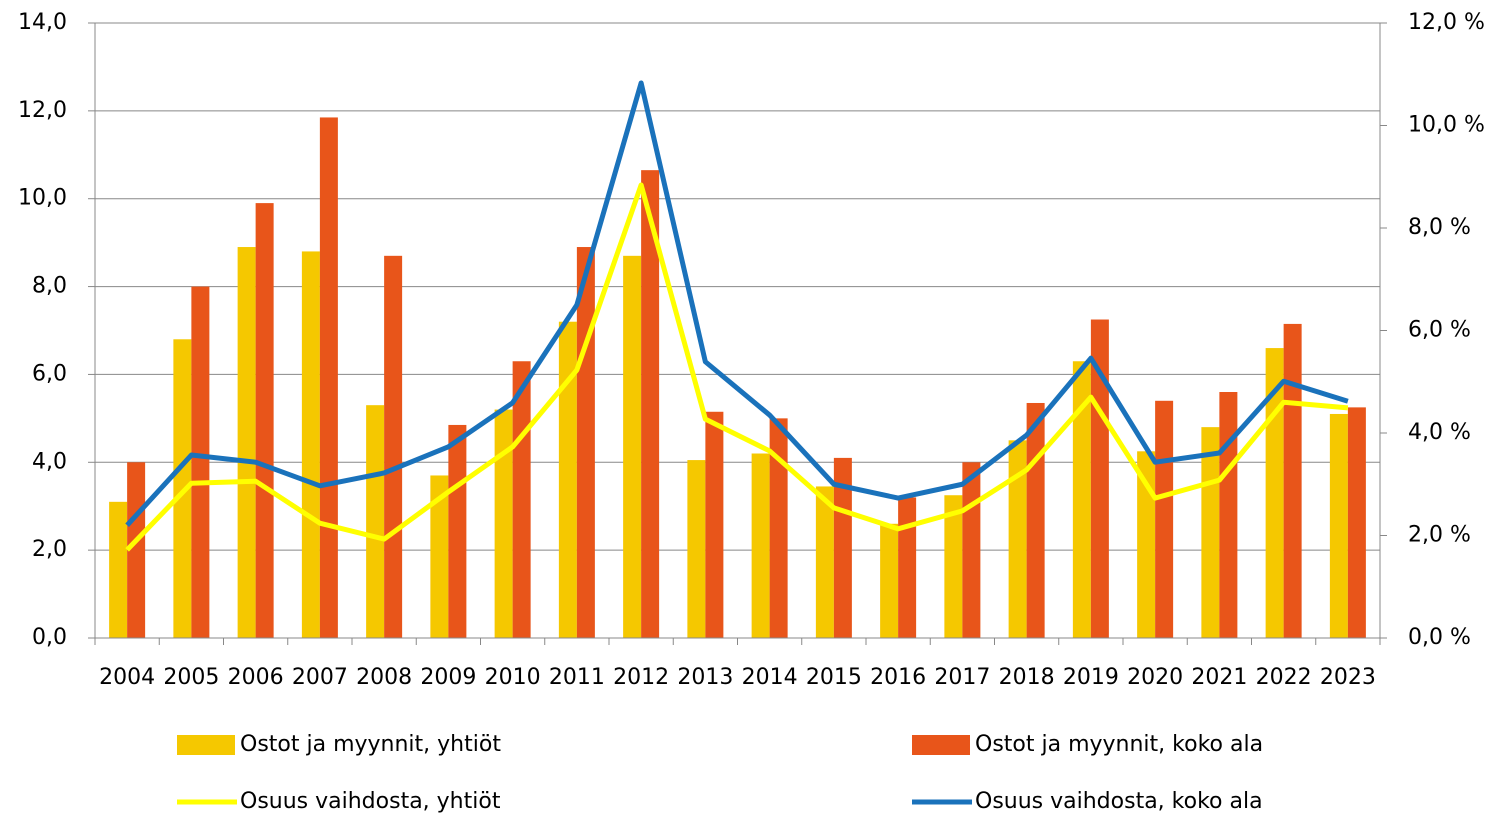 Image resolution: width=1496 pixels, height=816 pixels. I want to click on y2-tick-label: 12,0 %, so click(1446, 22).